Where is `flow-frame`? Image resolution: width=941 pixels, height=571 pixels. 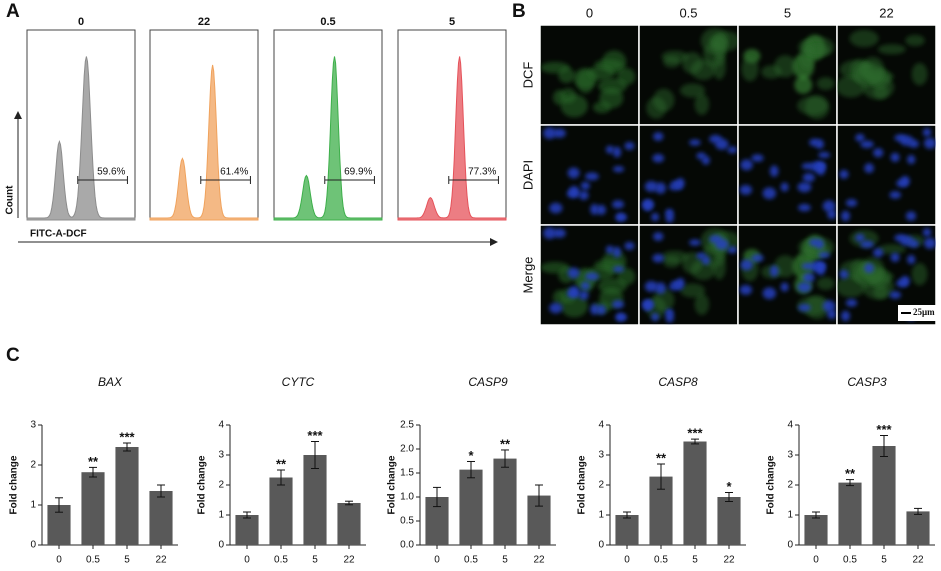 flow-frame is located at coordinates (204, 125).